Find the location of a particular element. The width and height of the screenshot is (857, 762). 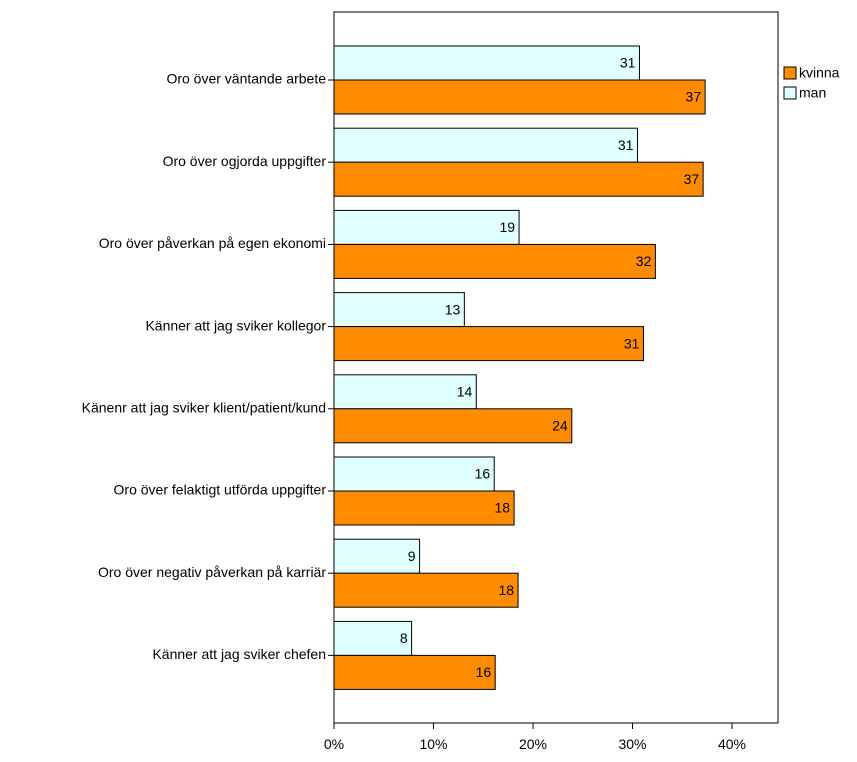

legend-swatch-man is located at coordinates (790, 93).